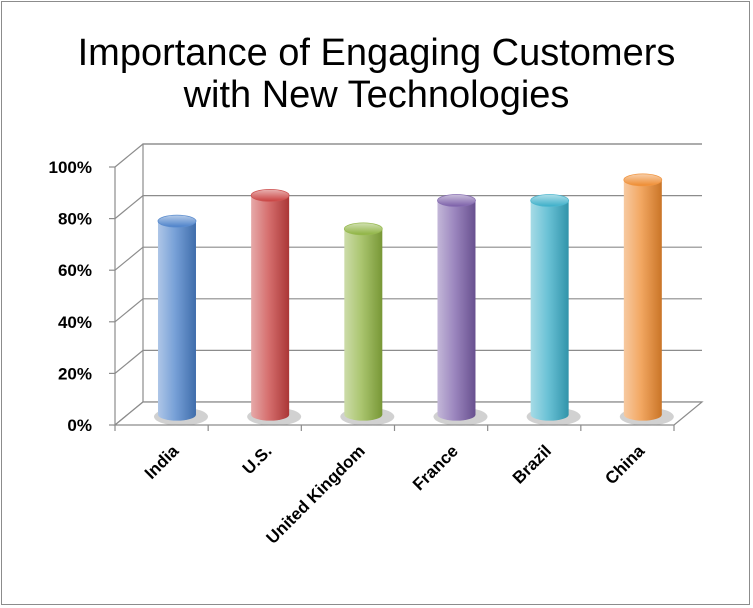 This screenshot has width=753, height=608. I want to click on bar-india, so click(180, 320).